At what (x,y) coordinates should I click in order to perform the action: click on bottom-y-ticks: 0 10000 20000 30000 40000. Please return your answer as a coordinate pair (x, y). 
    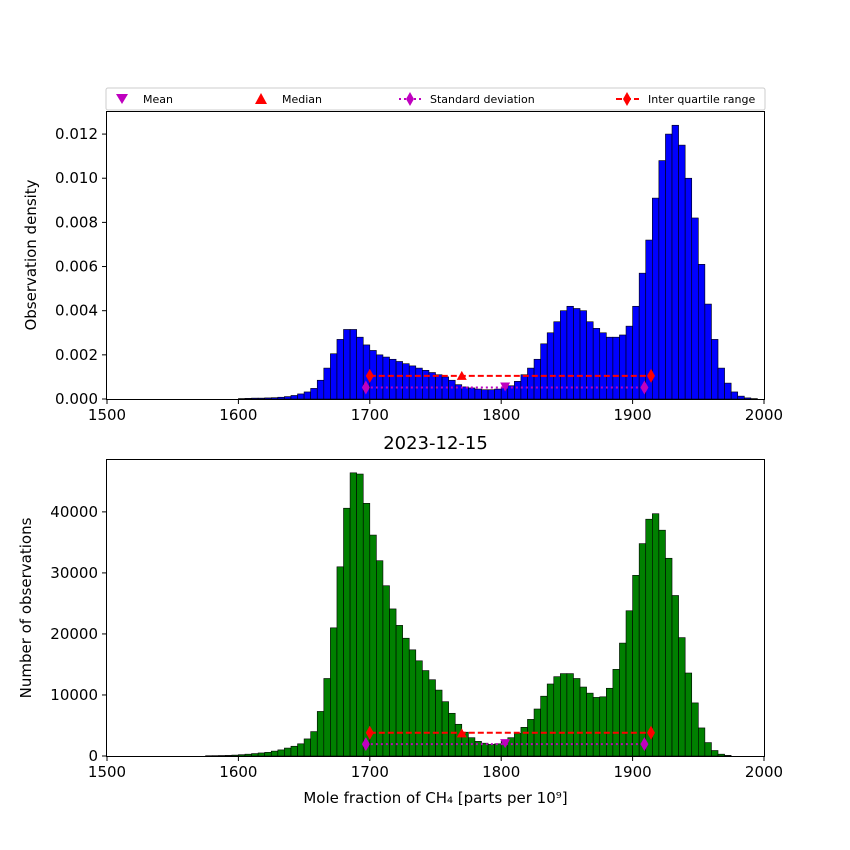
    Looking at the image, I should click on (78, 634).